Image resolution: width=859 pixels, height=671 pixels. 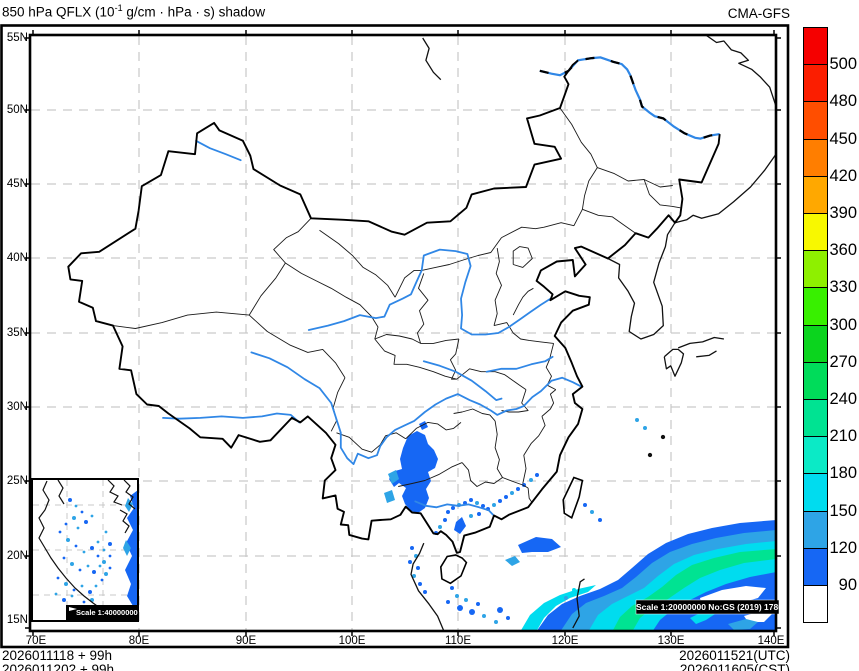 I want to click on river-irtysh, so click(x=218, y=150).